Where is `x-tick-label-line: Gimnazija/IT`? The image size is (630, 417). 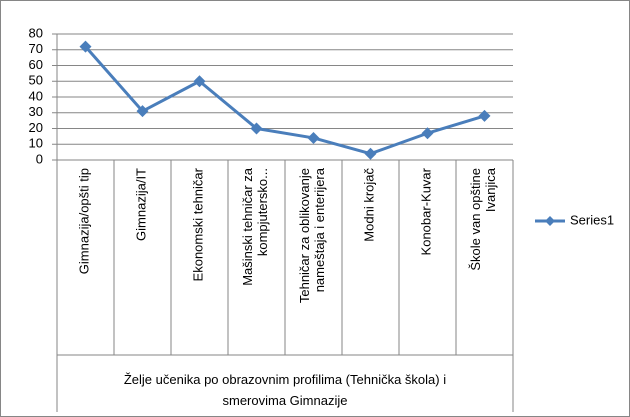
x-tick-label-line: Gimnazija/IT is located at coordinates (141, 204).